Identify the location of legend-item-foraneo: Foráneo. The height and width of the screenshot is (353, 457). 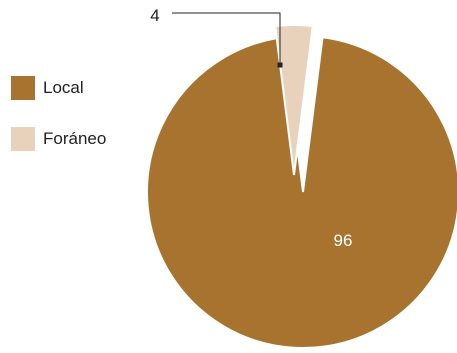
(58, 139).